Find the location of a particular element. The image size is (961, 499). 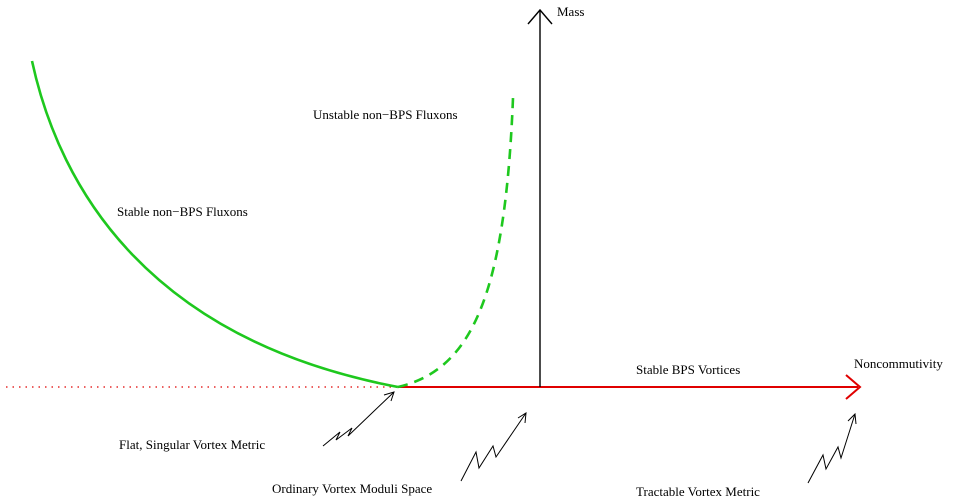

stable-fluxon-label: Stable non−BPS Fluxons is located at coordinates (182, 211).